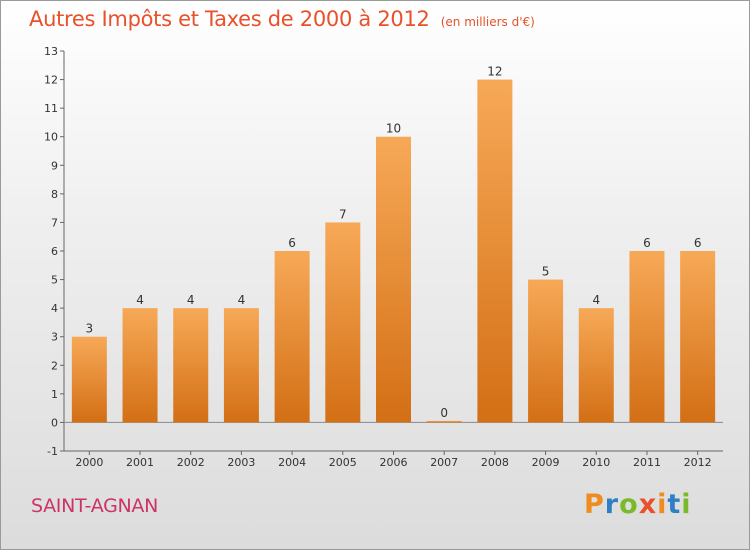 The width and height of the screenshot is (750, 550). I want to click on bar-2002, so click(191, 365).